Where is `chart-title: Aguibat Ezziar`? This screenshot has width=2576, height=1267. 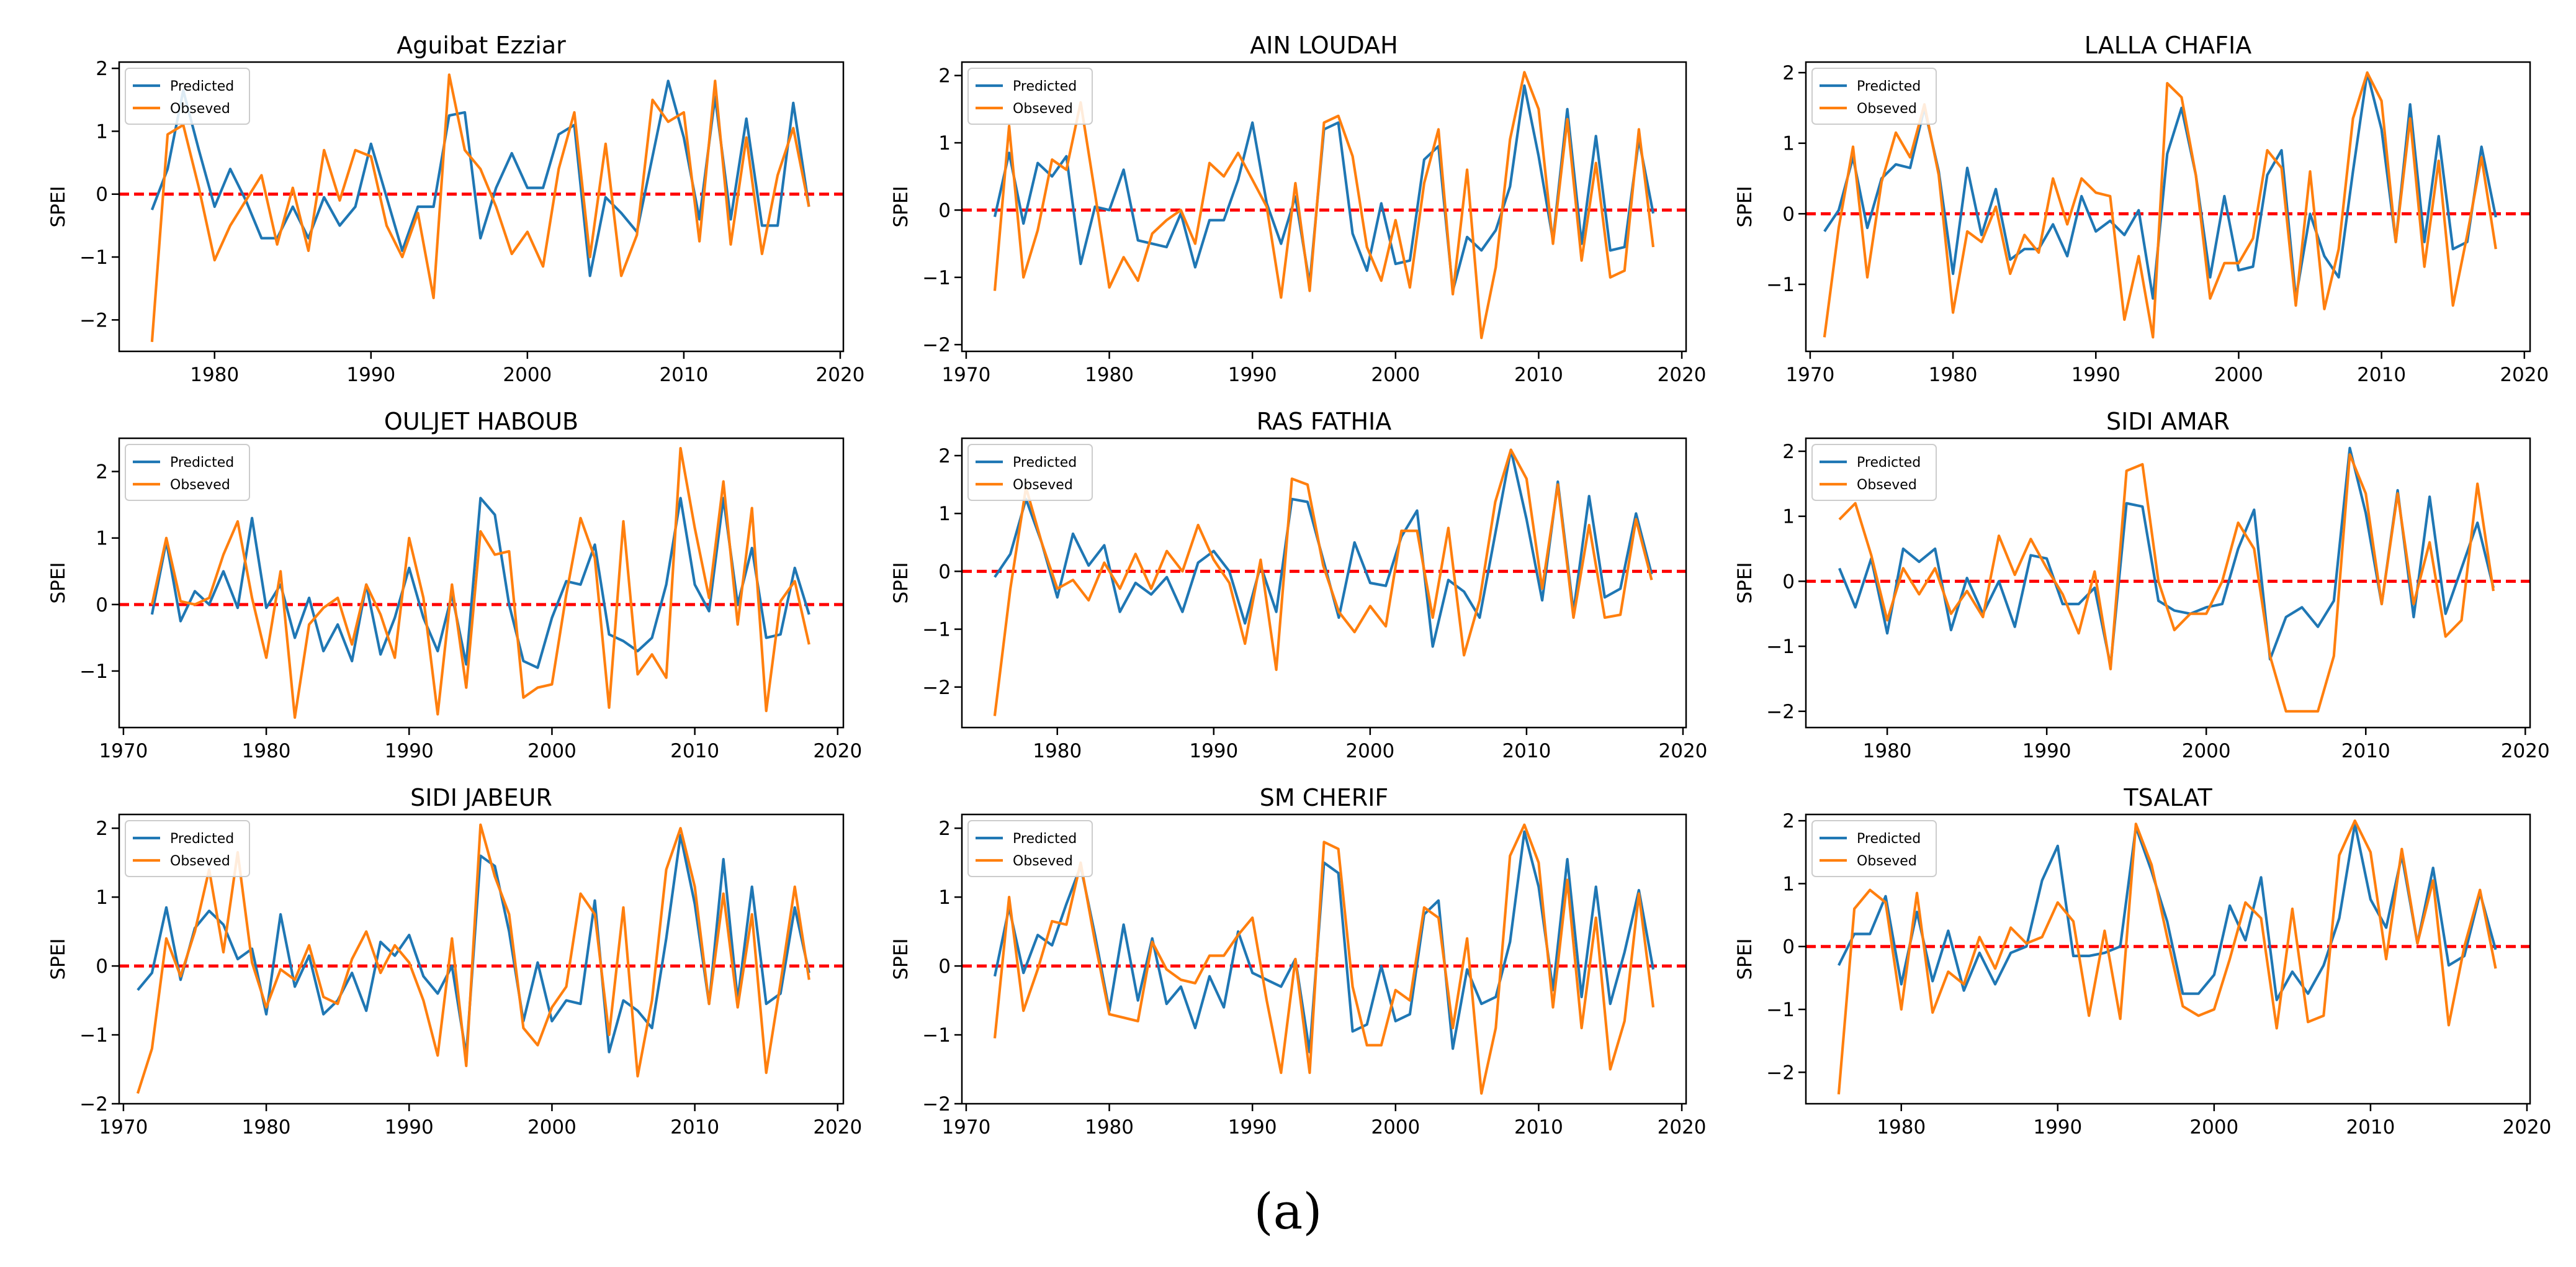
chart-title: Aguibat Ezziar is located at coordinates (481, 45).